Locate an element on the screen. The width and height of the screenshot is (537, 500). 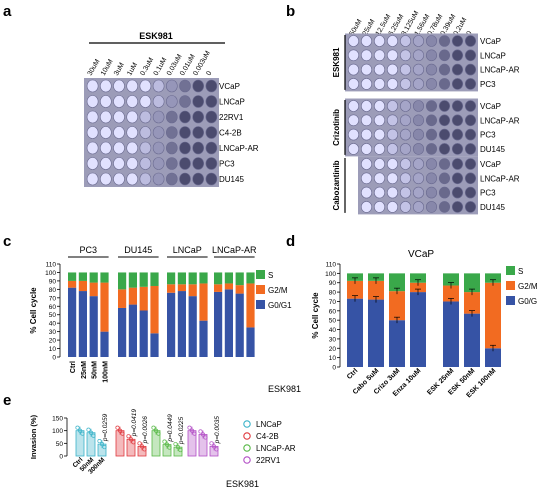
panel-c-x-tick-label: 100nM is located at coordinates (106, 372).